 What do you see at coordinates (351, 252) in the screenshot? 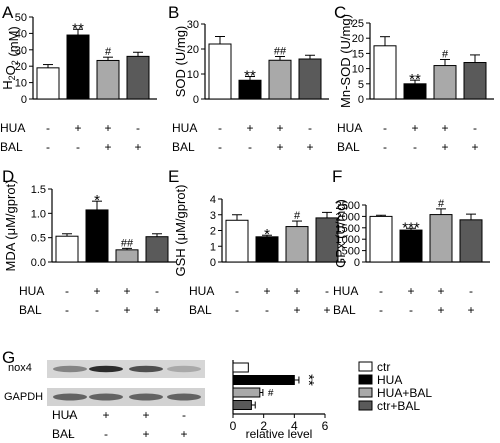
I see `y-tick-label: 500` at bounding box center [351, 252].